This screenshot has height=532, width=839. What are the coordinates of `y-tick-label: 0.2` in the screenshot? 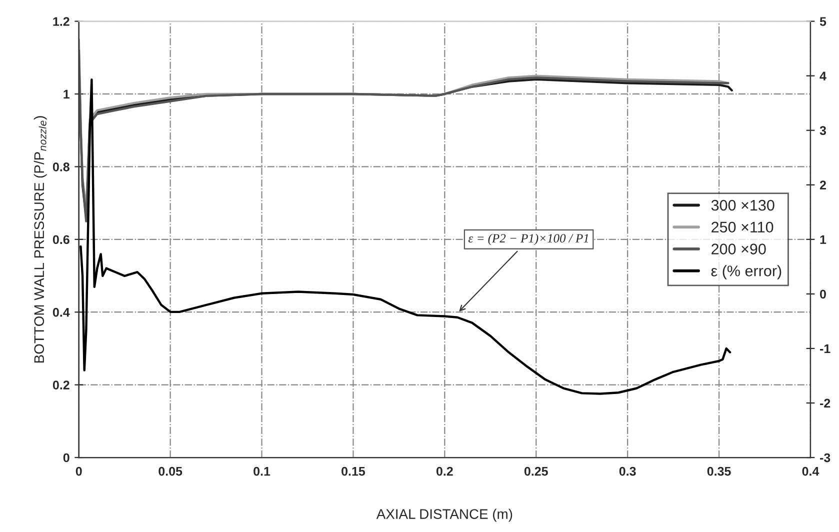 It's located at (61, 385).